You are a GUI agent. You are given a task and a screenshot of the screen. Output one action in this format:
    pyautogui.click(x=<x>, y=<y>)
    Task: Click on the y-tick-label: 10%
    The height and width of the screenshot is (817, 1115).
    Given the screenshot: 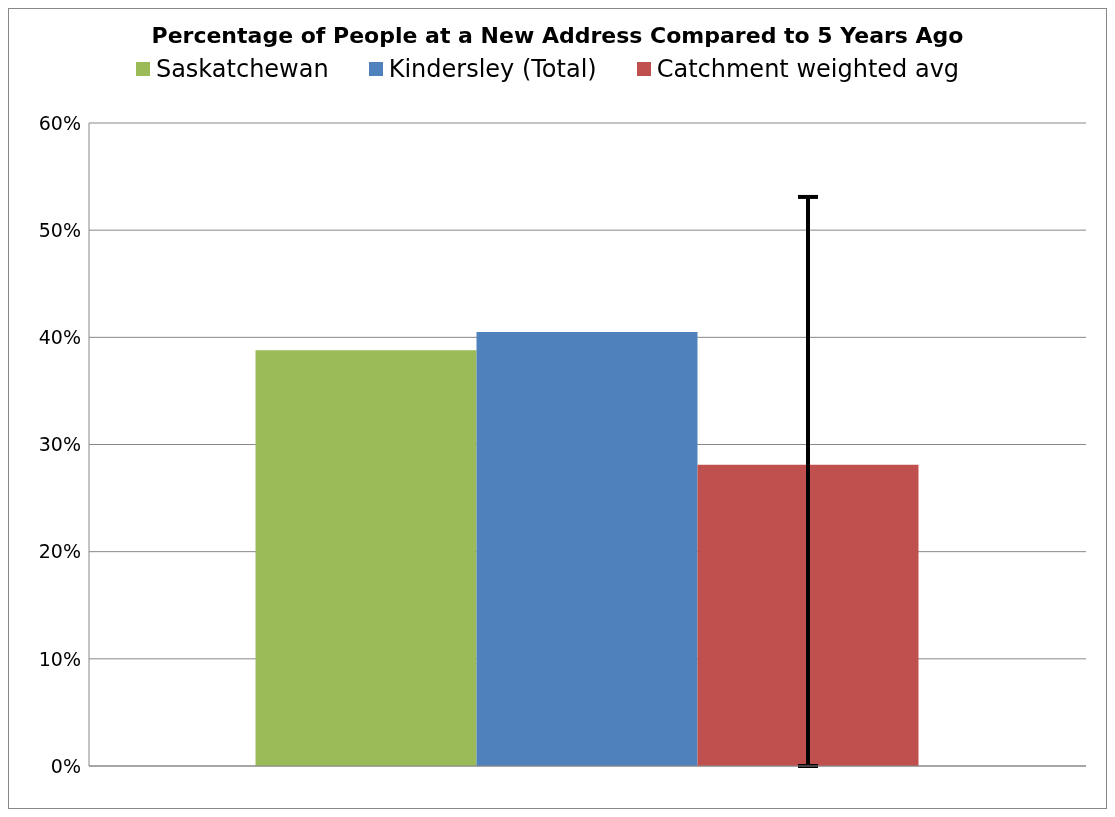 What is the action you would take?
    pyautogui.click(x=59, y=658)
    